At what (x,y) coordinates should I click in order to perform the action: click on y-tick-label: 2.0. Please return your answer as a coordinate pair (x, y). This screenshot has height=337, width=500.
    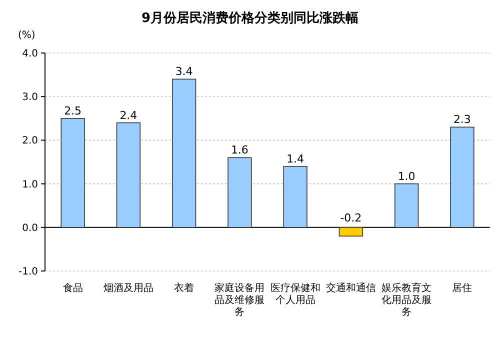
    Looking at the image, I should click on (30, 141).